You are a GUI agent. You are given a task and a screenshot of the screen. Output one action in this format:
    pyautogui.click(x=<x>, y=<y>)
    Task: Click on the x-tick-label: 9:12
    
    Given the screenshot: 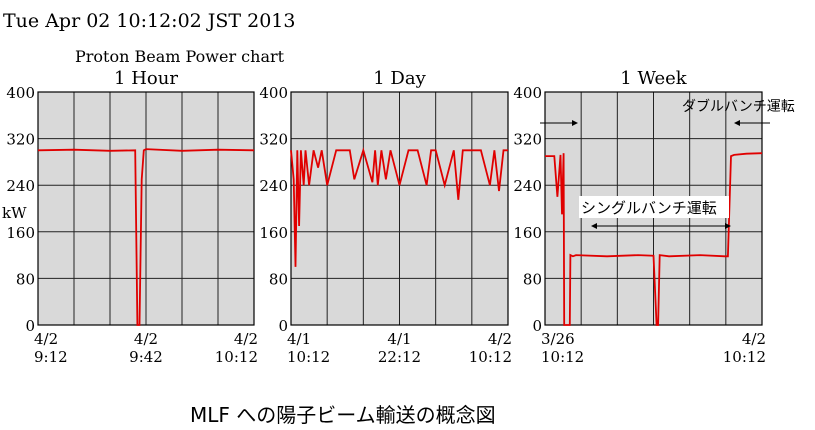 What is the action you would take?
    pyautogui.click(x=51, y=357)
    